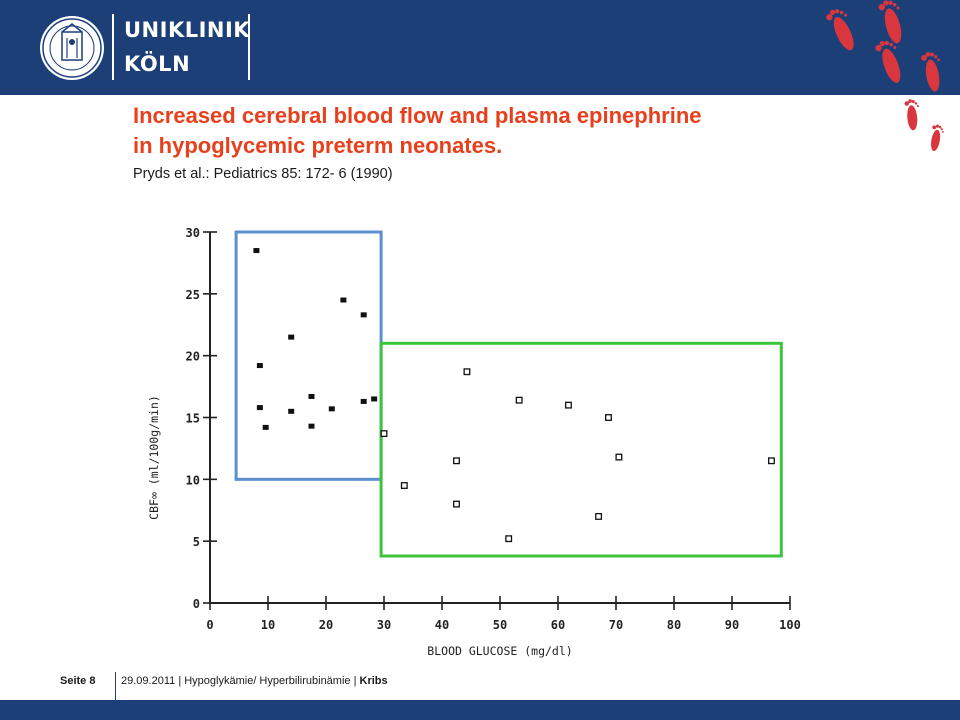  I want to click on highlight-box-green, so click(581, 449).